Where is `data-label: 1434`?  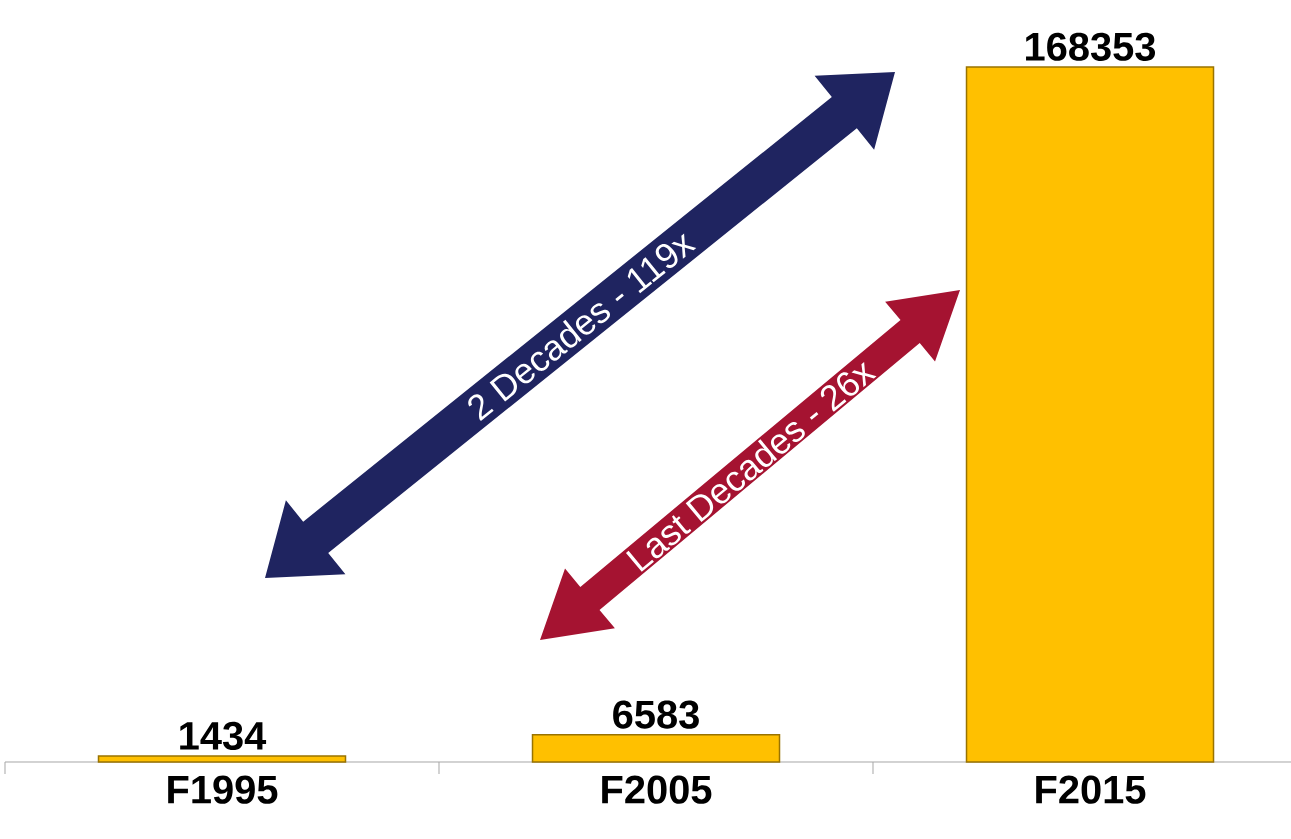 data-label: 1434 is located at coordinates (223, 736).